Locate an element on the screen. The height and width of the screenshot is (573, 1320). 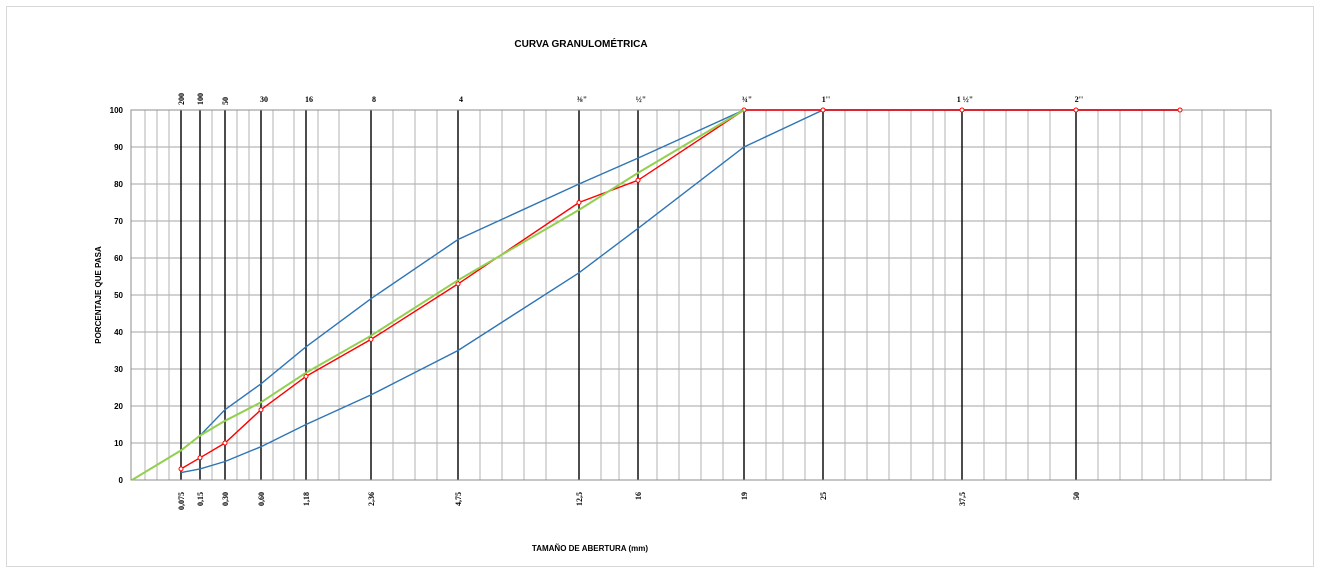
sieve-number-label: 2'' is located at coordinates (1079, 99).